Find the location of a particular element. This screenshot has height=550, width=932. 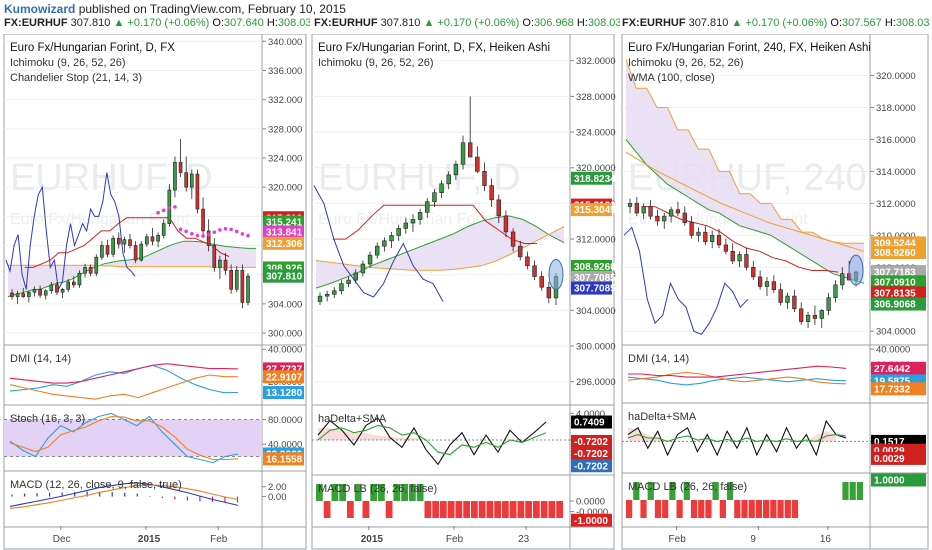

price-tick-label: 312.0000 is located at coordinates (896, 204).